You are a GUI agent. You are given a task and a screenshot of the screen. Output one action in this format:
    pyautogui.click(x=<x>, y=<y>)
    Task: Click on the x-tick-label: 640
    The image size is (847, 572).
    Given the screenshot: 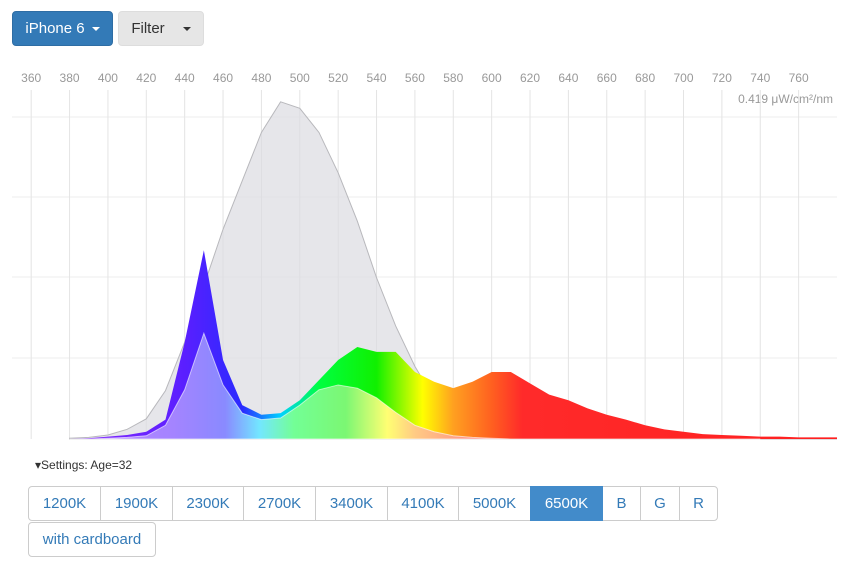 What is the action you would take?
    pyautogui.click(x=568, y=78)
    